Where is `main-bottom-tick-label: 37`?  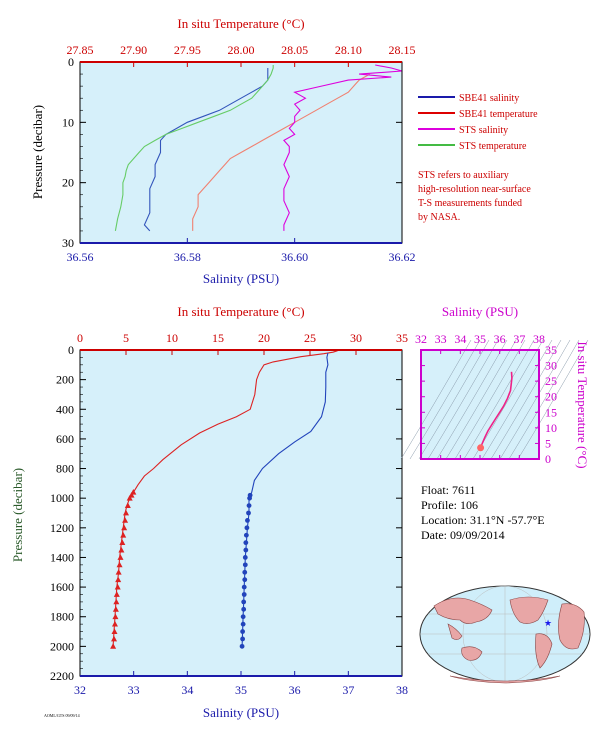
main-bottom-tick-label: 37 is located at coordinates (348, 690).